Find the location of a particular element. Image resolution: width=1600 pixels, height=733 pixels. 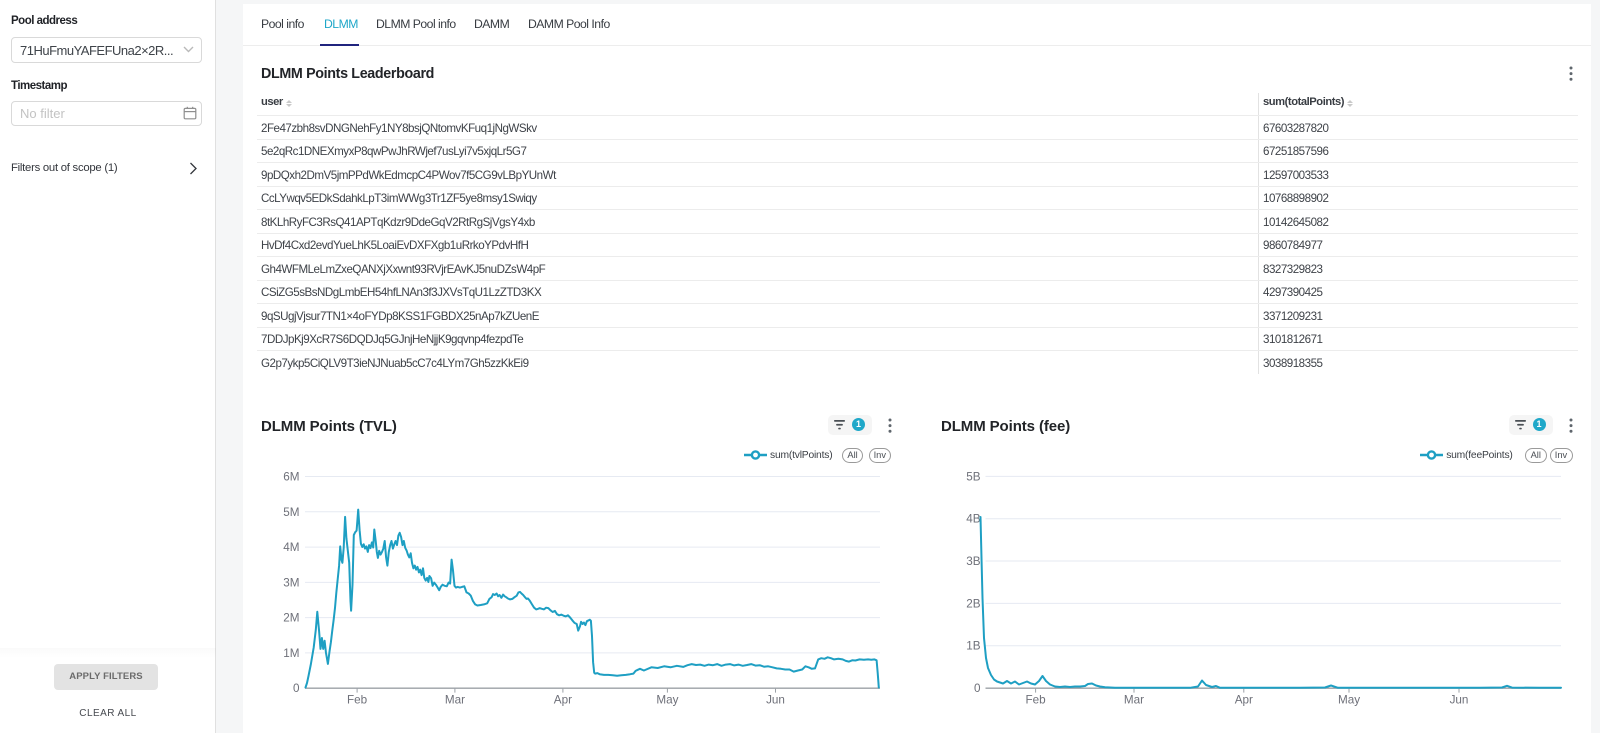

svg-text: 4B is located at coordinates (973, 519).